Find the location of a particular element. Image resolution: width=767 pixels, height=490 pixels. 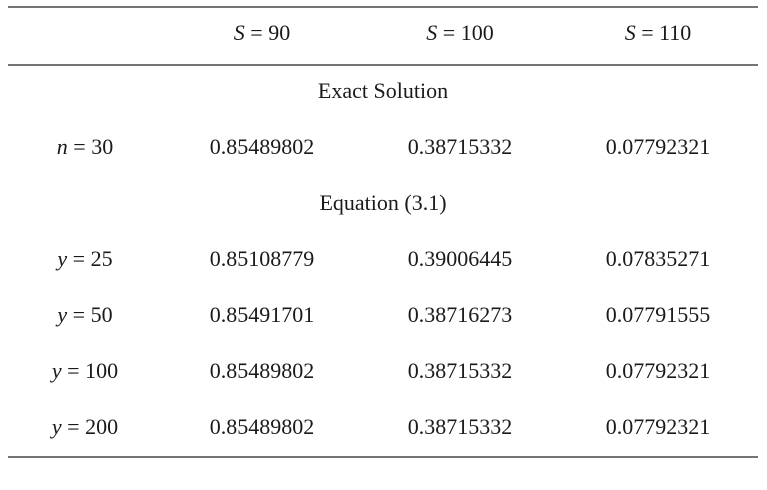

value: = 90 is located at coordinates (270, 32).